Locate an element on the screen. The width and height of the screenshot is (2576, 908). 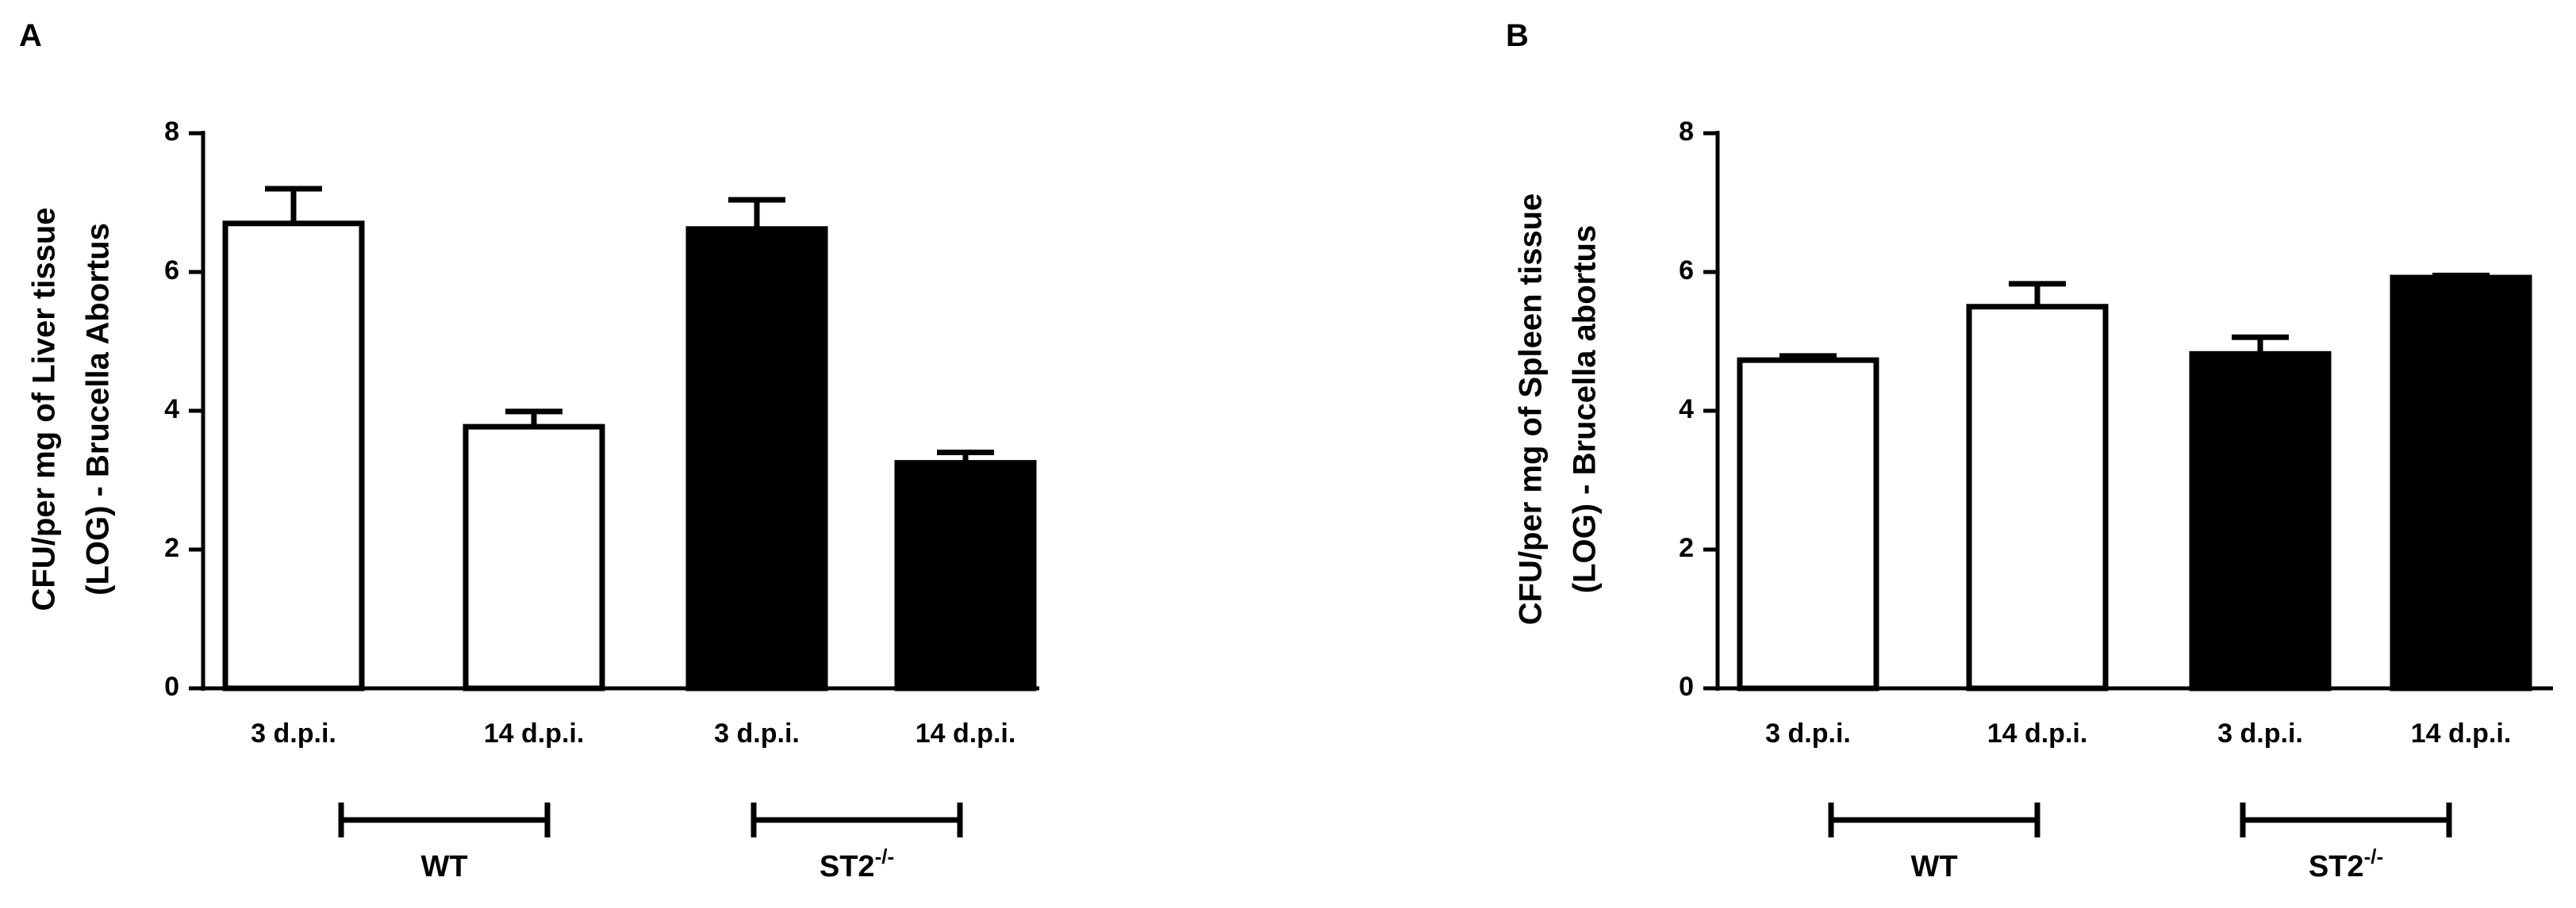
panel-letter: A is located at coordinates (30, 35).